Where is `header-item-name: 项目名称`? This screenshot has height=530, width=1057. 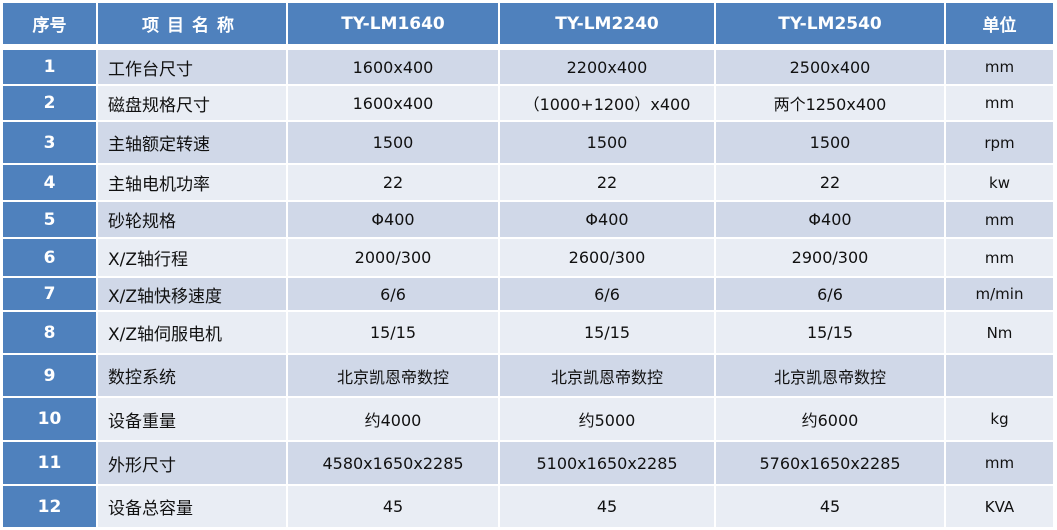
header-item-name: 项目名称 is located at coordinates (192, 23).